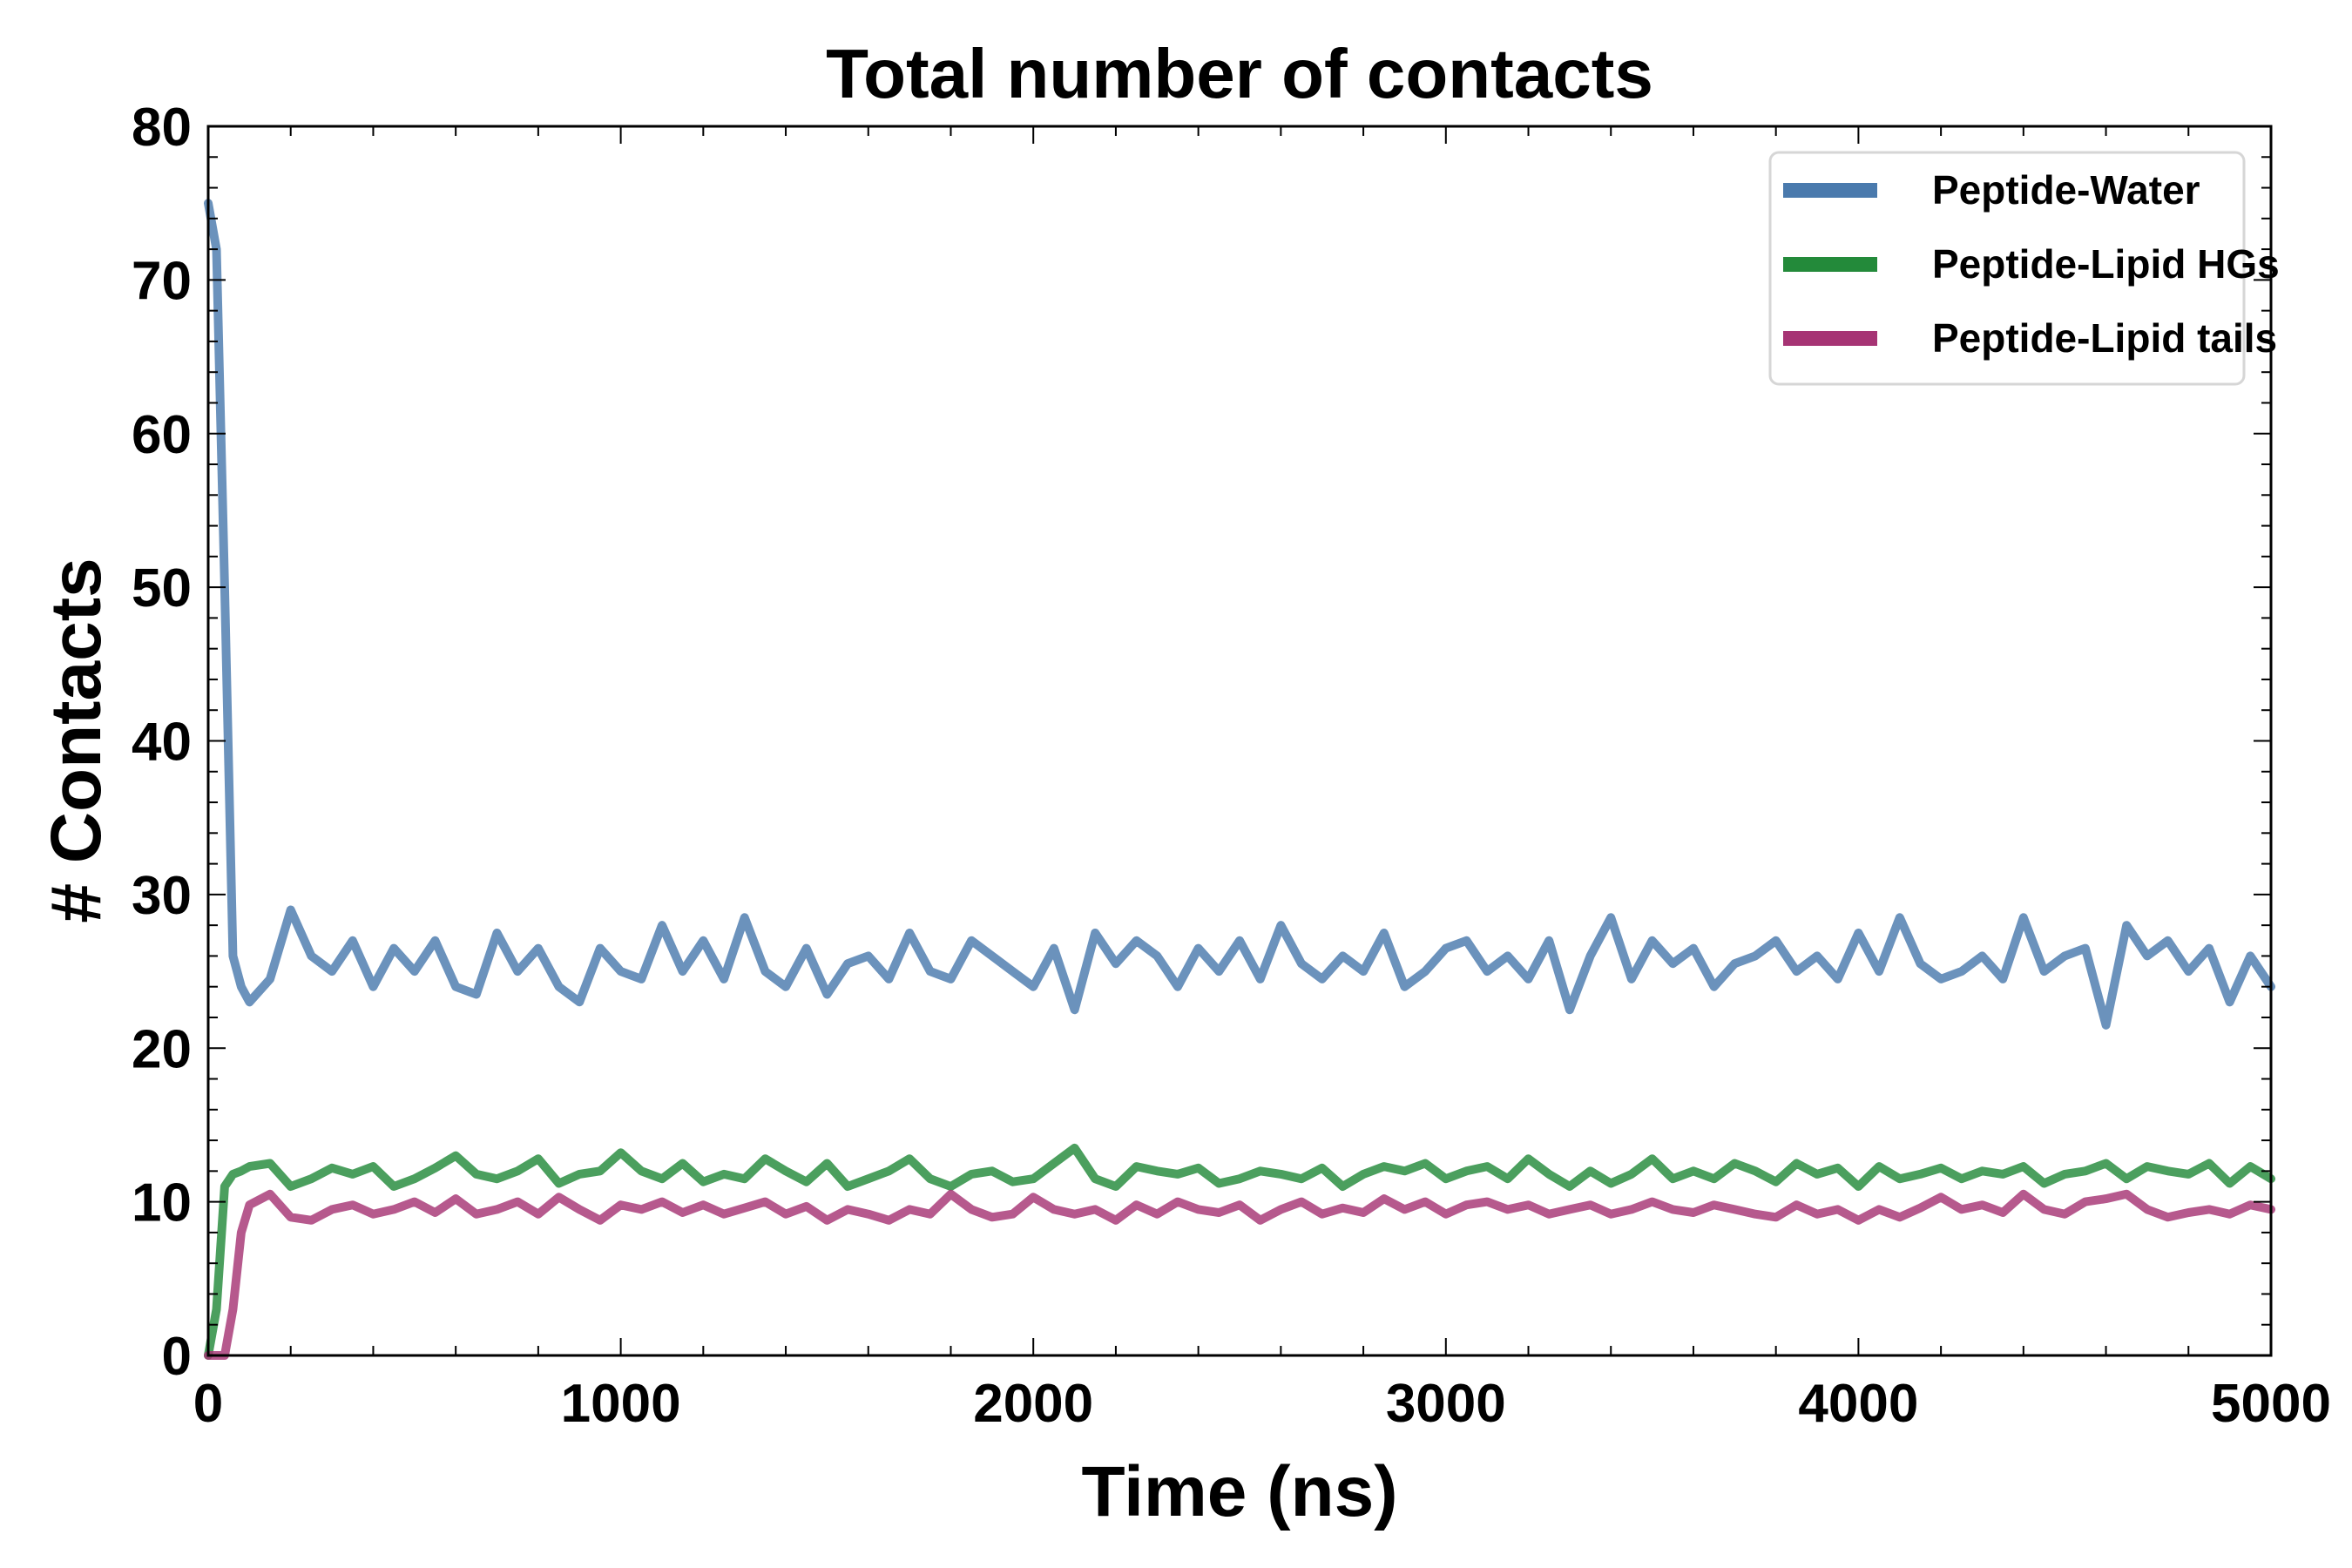 This screenshot has height=1568, width=2352. Describe the element at coordinates (208, 1404) in the screenshot. I see `x-tick-label: 0` at that location.